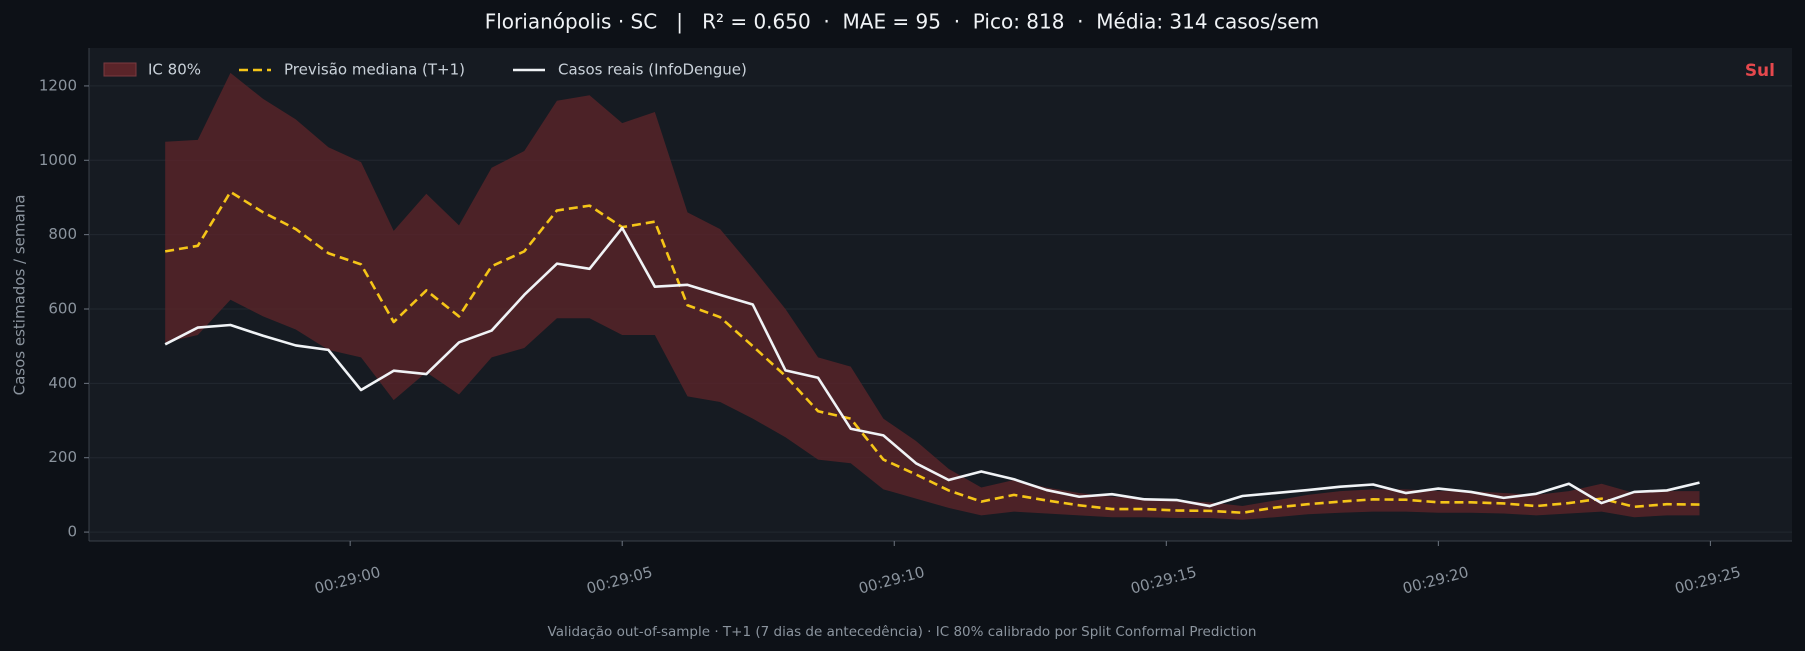  What do you see at coordinates (20, 295) in the screenshot?
I see `y-axis-label: Casos estimados / semana` at bounding box center [20, 295].